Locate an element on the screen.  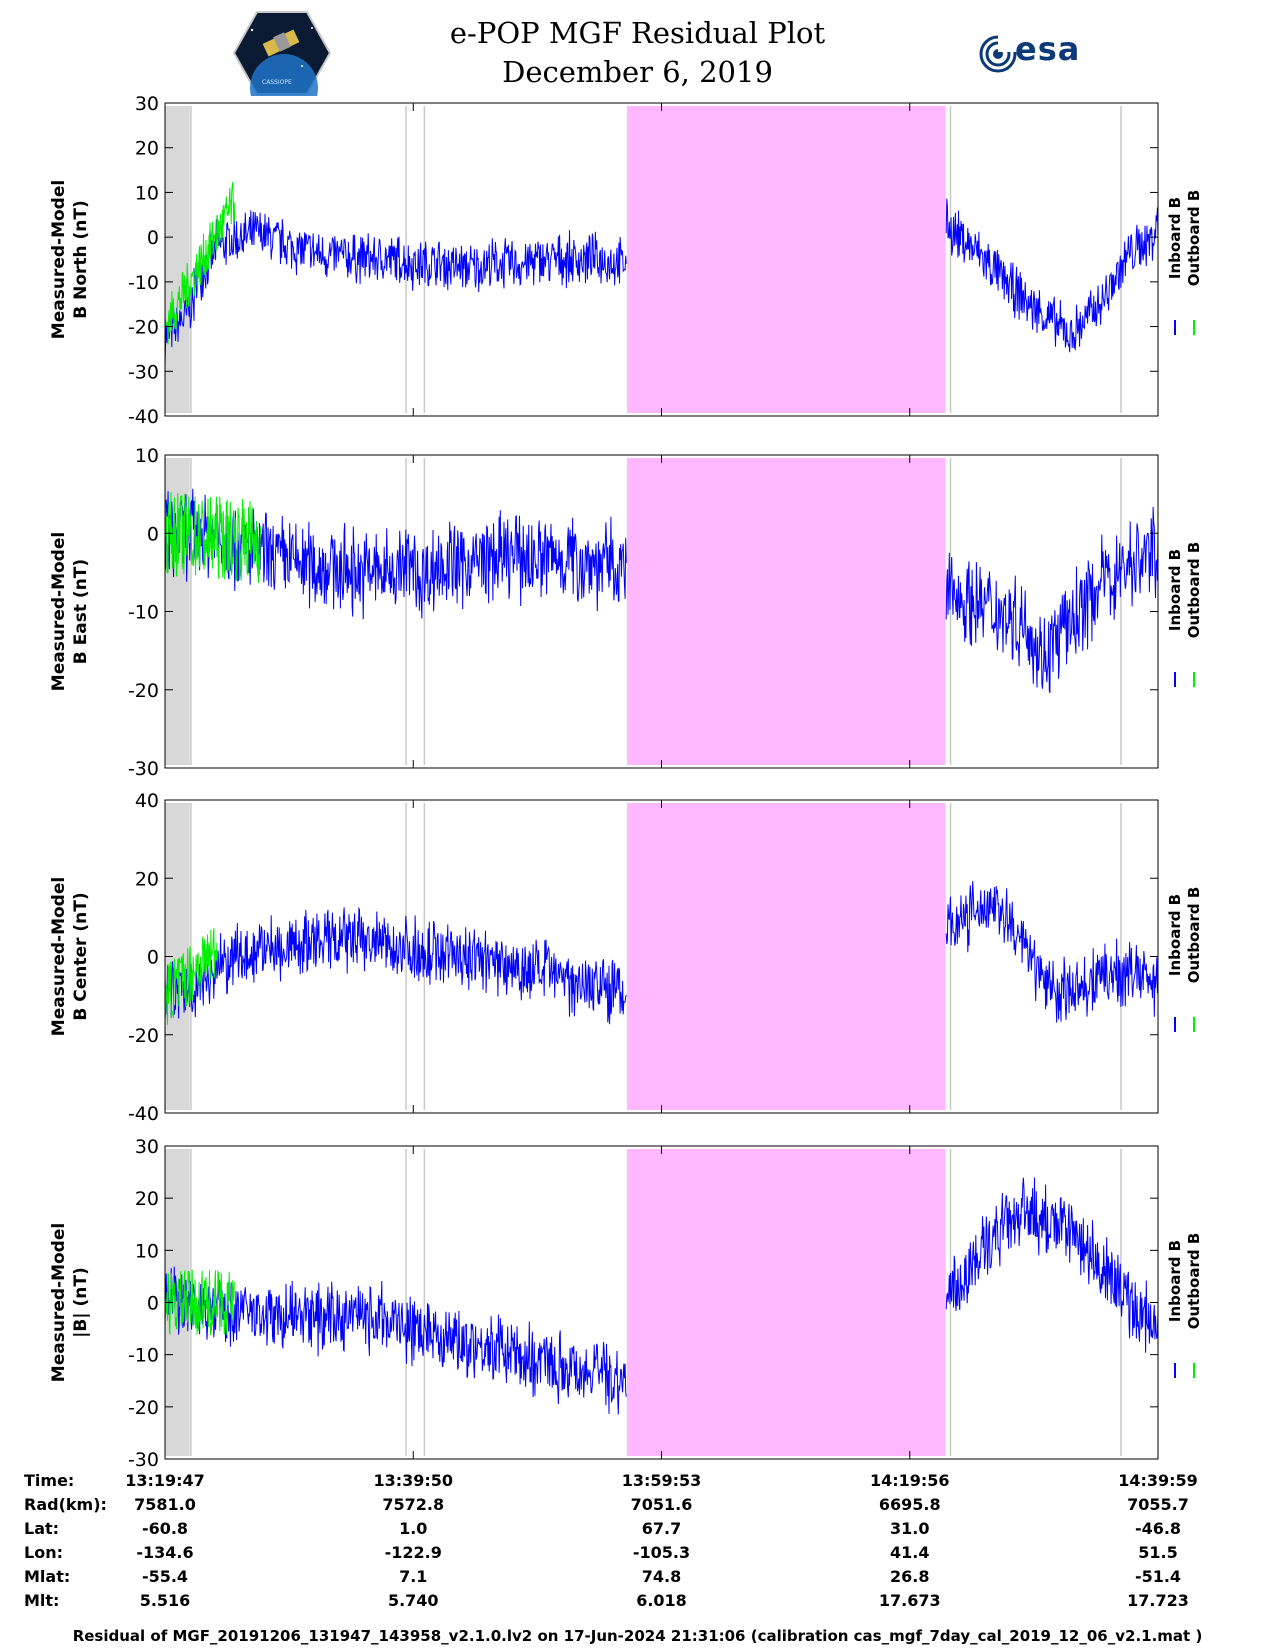
ephemeris-row-label: Lat: is located at coordinates (42, 1528).